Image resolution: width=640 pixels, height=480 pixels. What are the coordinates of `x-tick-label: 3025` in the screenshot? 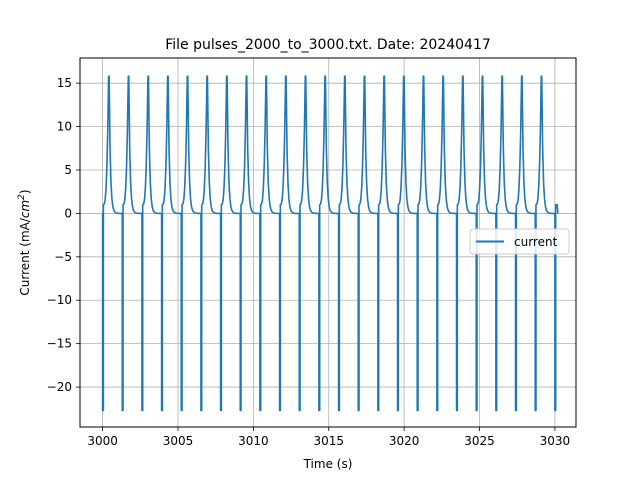 It's located at (479, 441).